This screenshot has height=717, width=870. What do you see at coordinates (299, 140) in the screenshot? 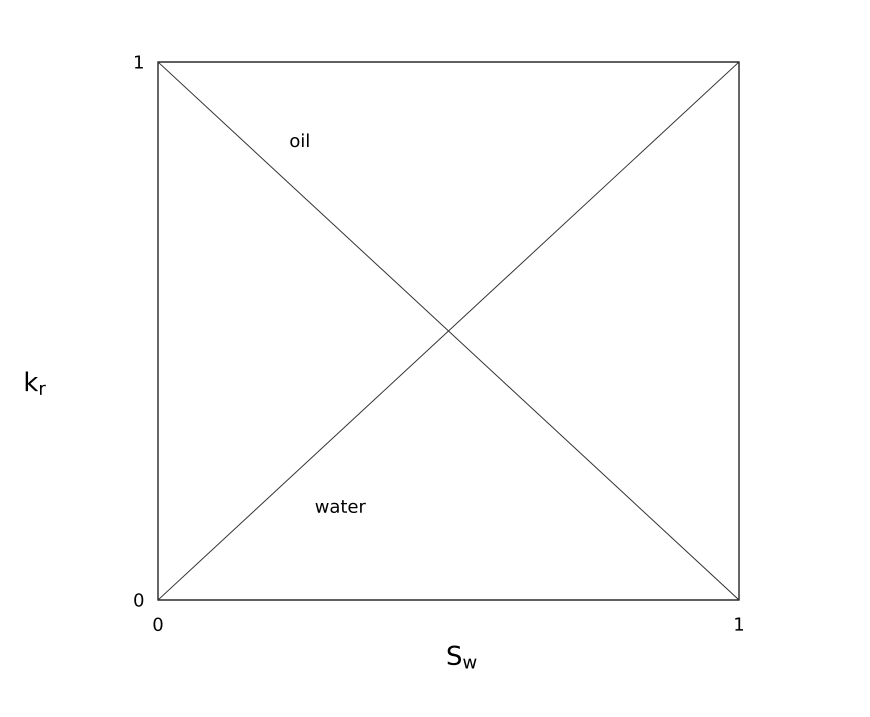
I see `series-label: oil` at bounding box center [299, 140].